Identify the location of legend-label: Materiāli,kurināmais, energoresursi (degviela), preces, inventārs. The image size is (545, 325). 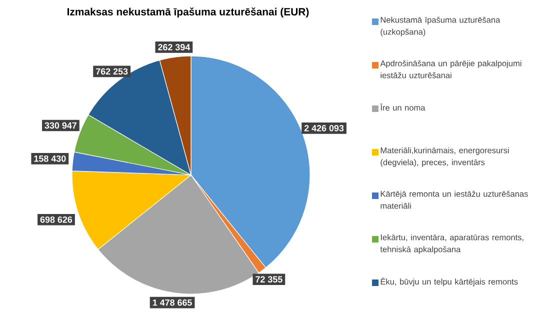
(444, 157).